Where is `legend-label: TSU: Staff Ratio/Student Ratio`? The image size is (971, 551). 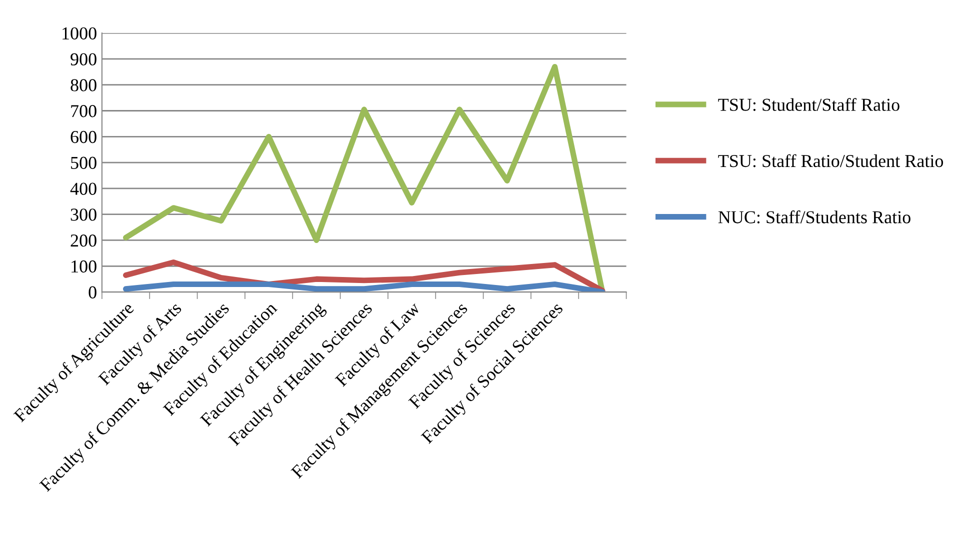
legend-label: TSU: Staff Ratio/Student Ratio is located at coordinates (831, 161).